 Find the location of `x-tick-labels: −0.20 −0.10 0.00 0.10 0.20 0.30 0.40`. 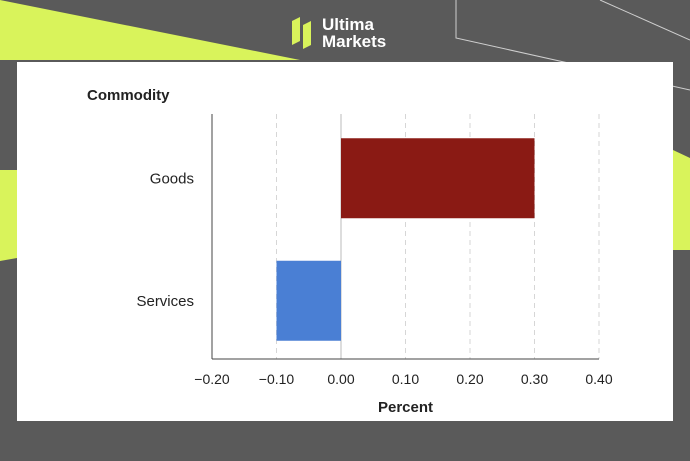

x-tick-labels: −0.20 −0.10 0.00 0.10 0.20 0.30 0.40 is located at coordinates (403, 379).